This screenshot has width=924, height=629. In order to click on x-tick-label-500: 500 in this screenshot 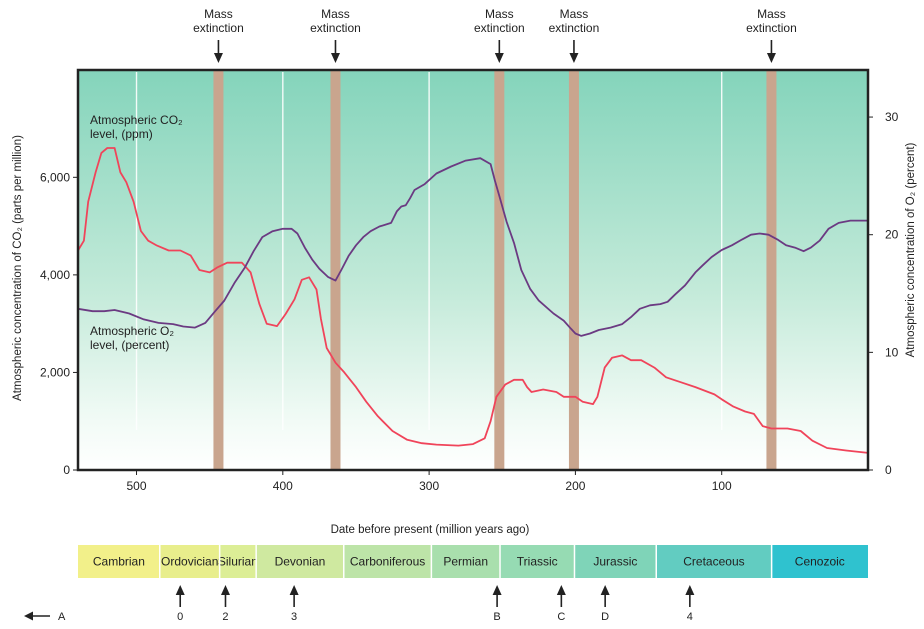, I will do `click(137, 486)`.